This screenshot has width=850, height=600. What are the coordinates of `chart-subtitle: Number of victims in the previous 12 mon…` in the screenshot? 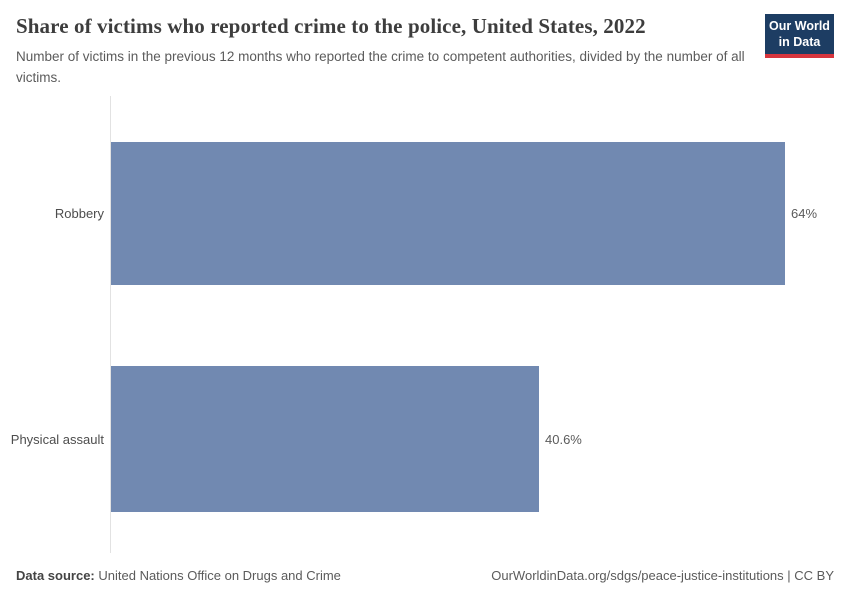 It's located at (380, 67).